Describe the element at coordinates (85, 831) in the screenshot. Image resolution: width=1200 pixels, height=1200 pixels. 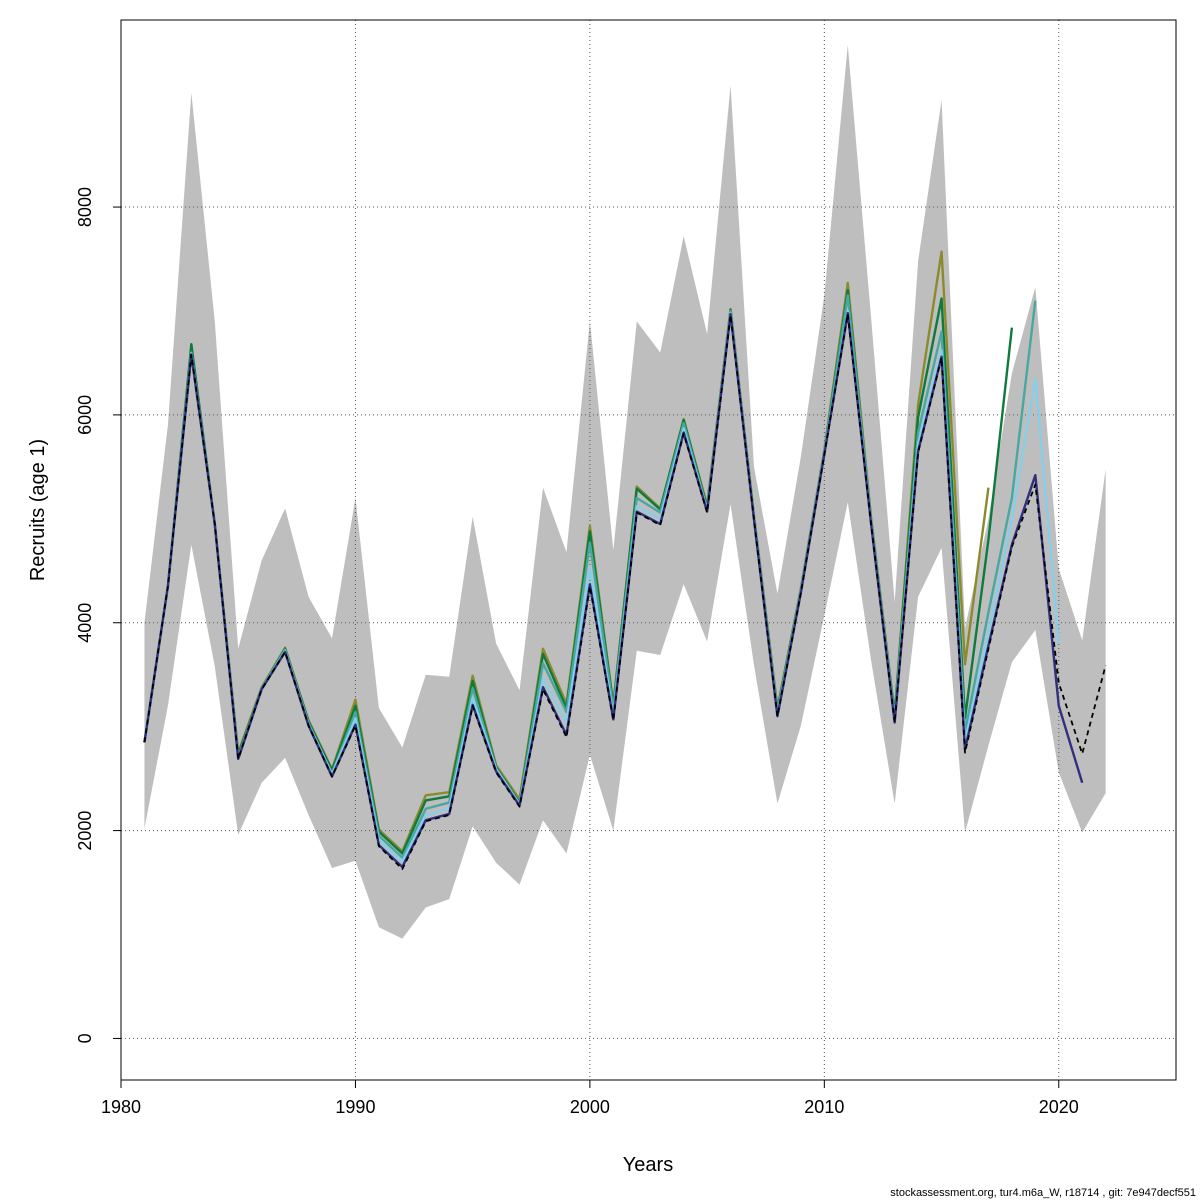
I see `y-tick-label: 2000` at that location.